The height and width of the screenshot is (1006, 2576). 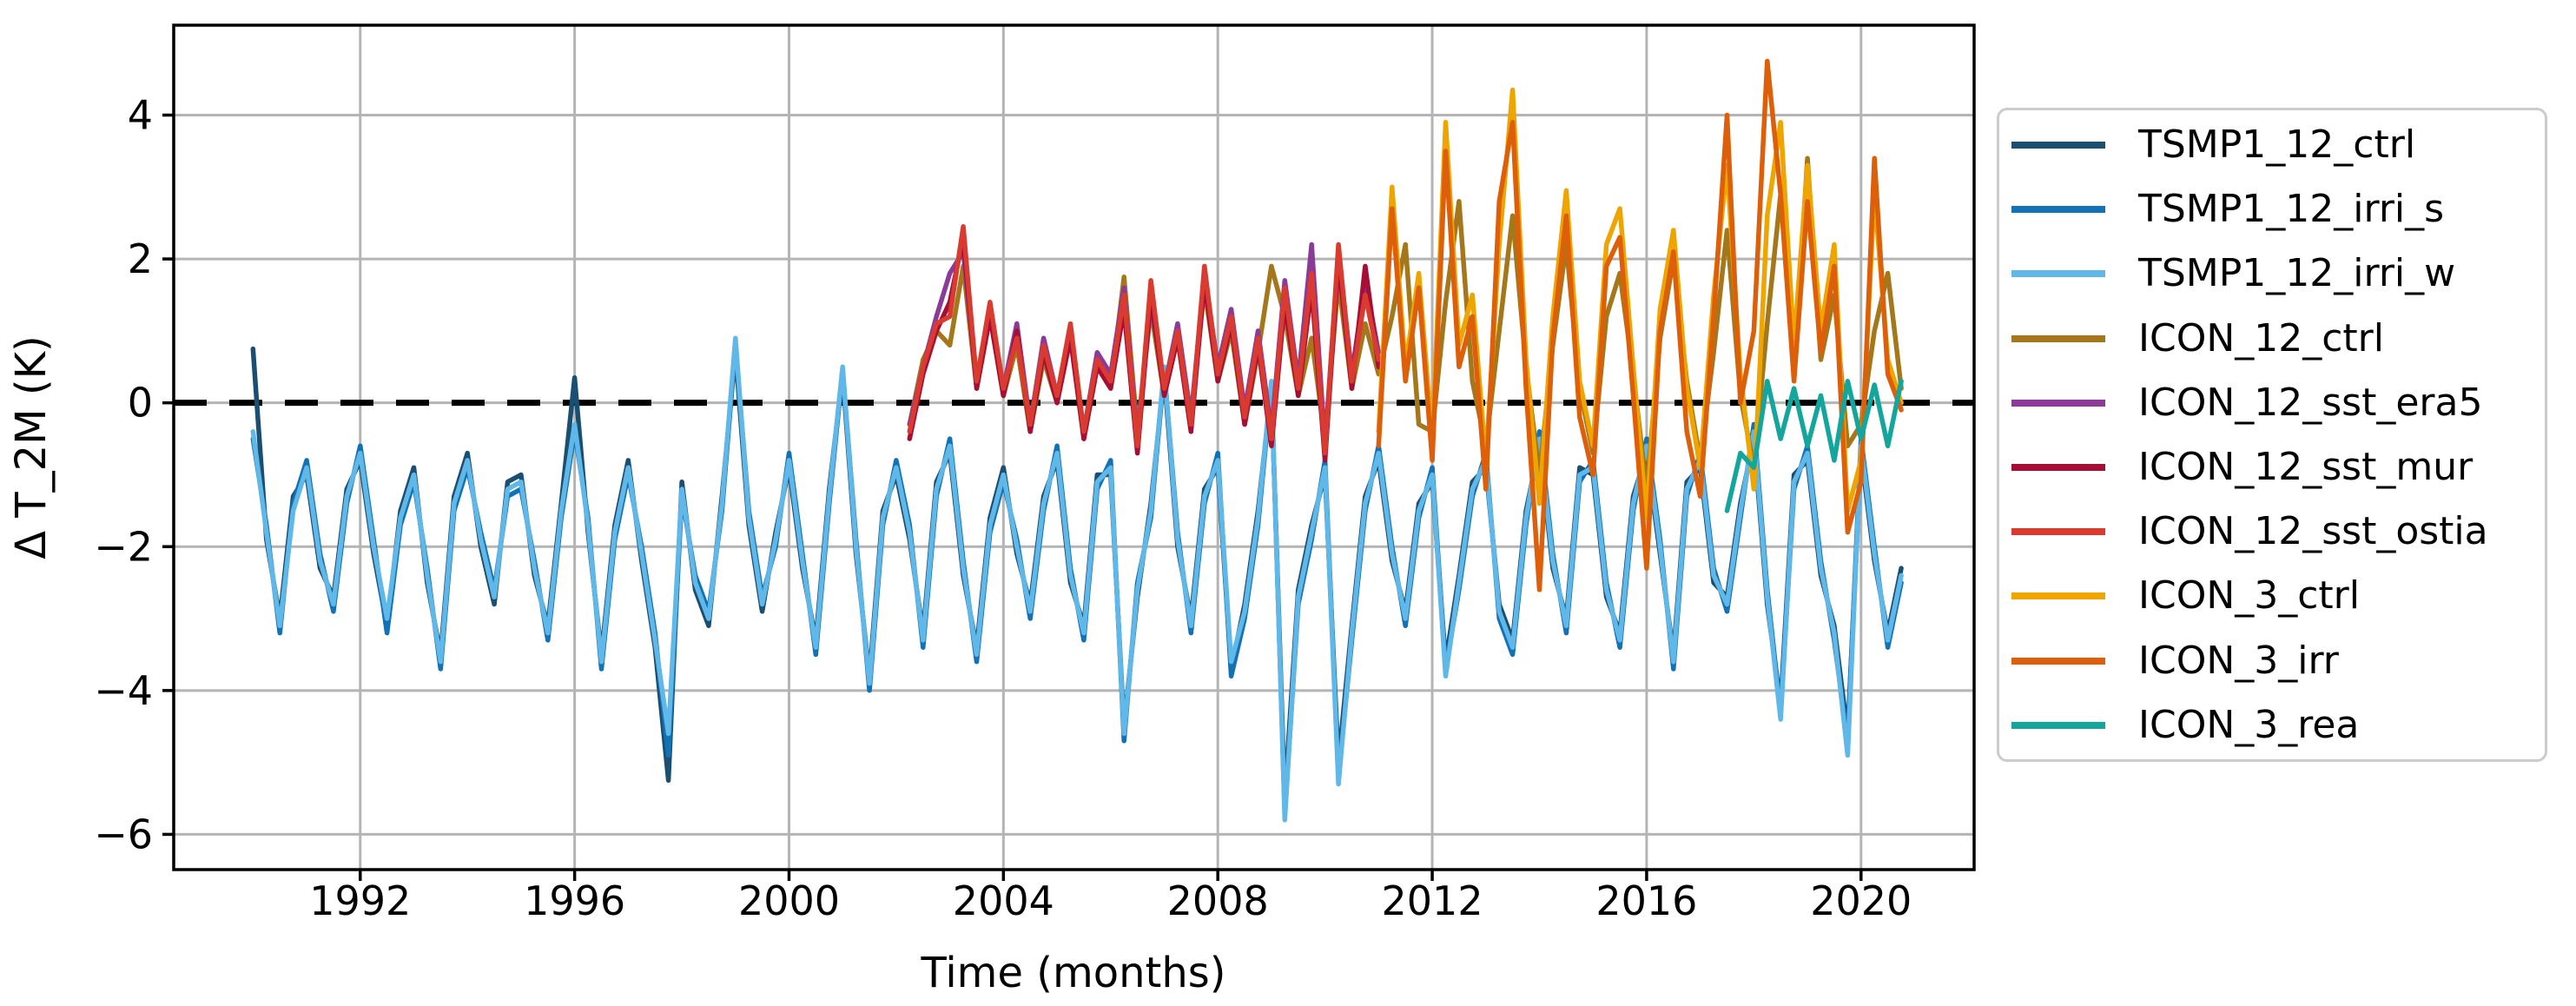 I want to click on series-line-ICON_3_rea, so click(x=1814, y=446).